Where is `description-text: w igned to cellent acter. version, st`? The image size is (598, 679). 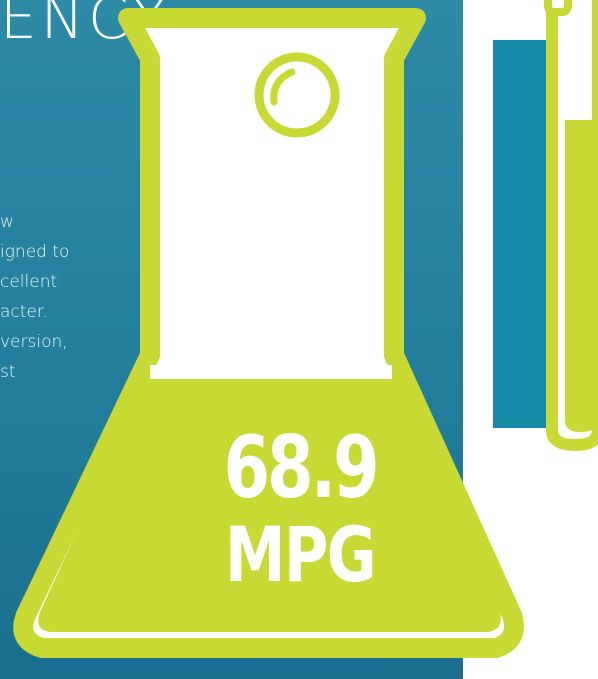
description-text: w igned to cellent acter. version, st is located at coordinates (60, 297).